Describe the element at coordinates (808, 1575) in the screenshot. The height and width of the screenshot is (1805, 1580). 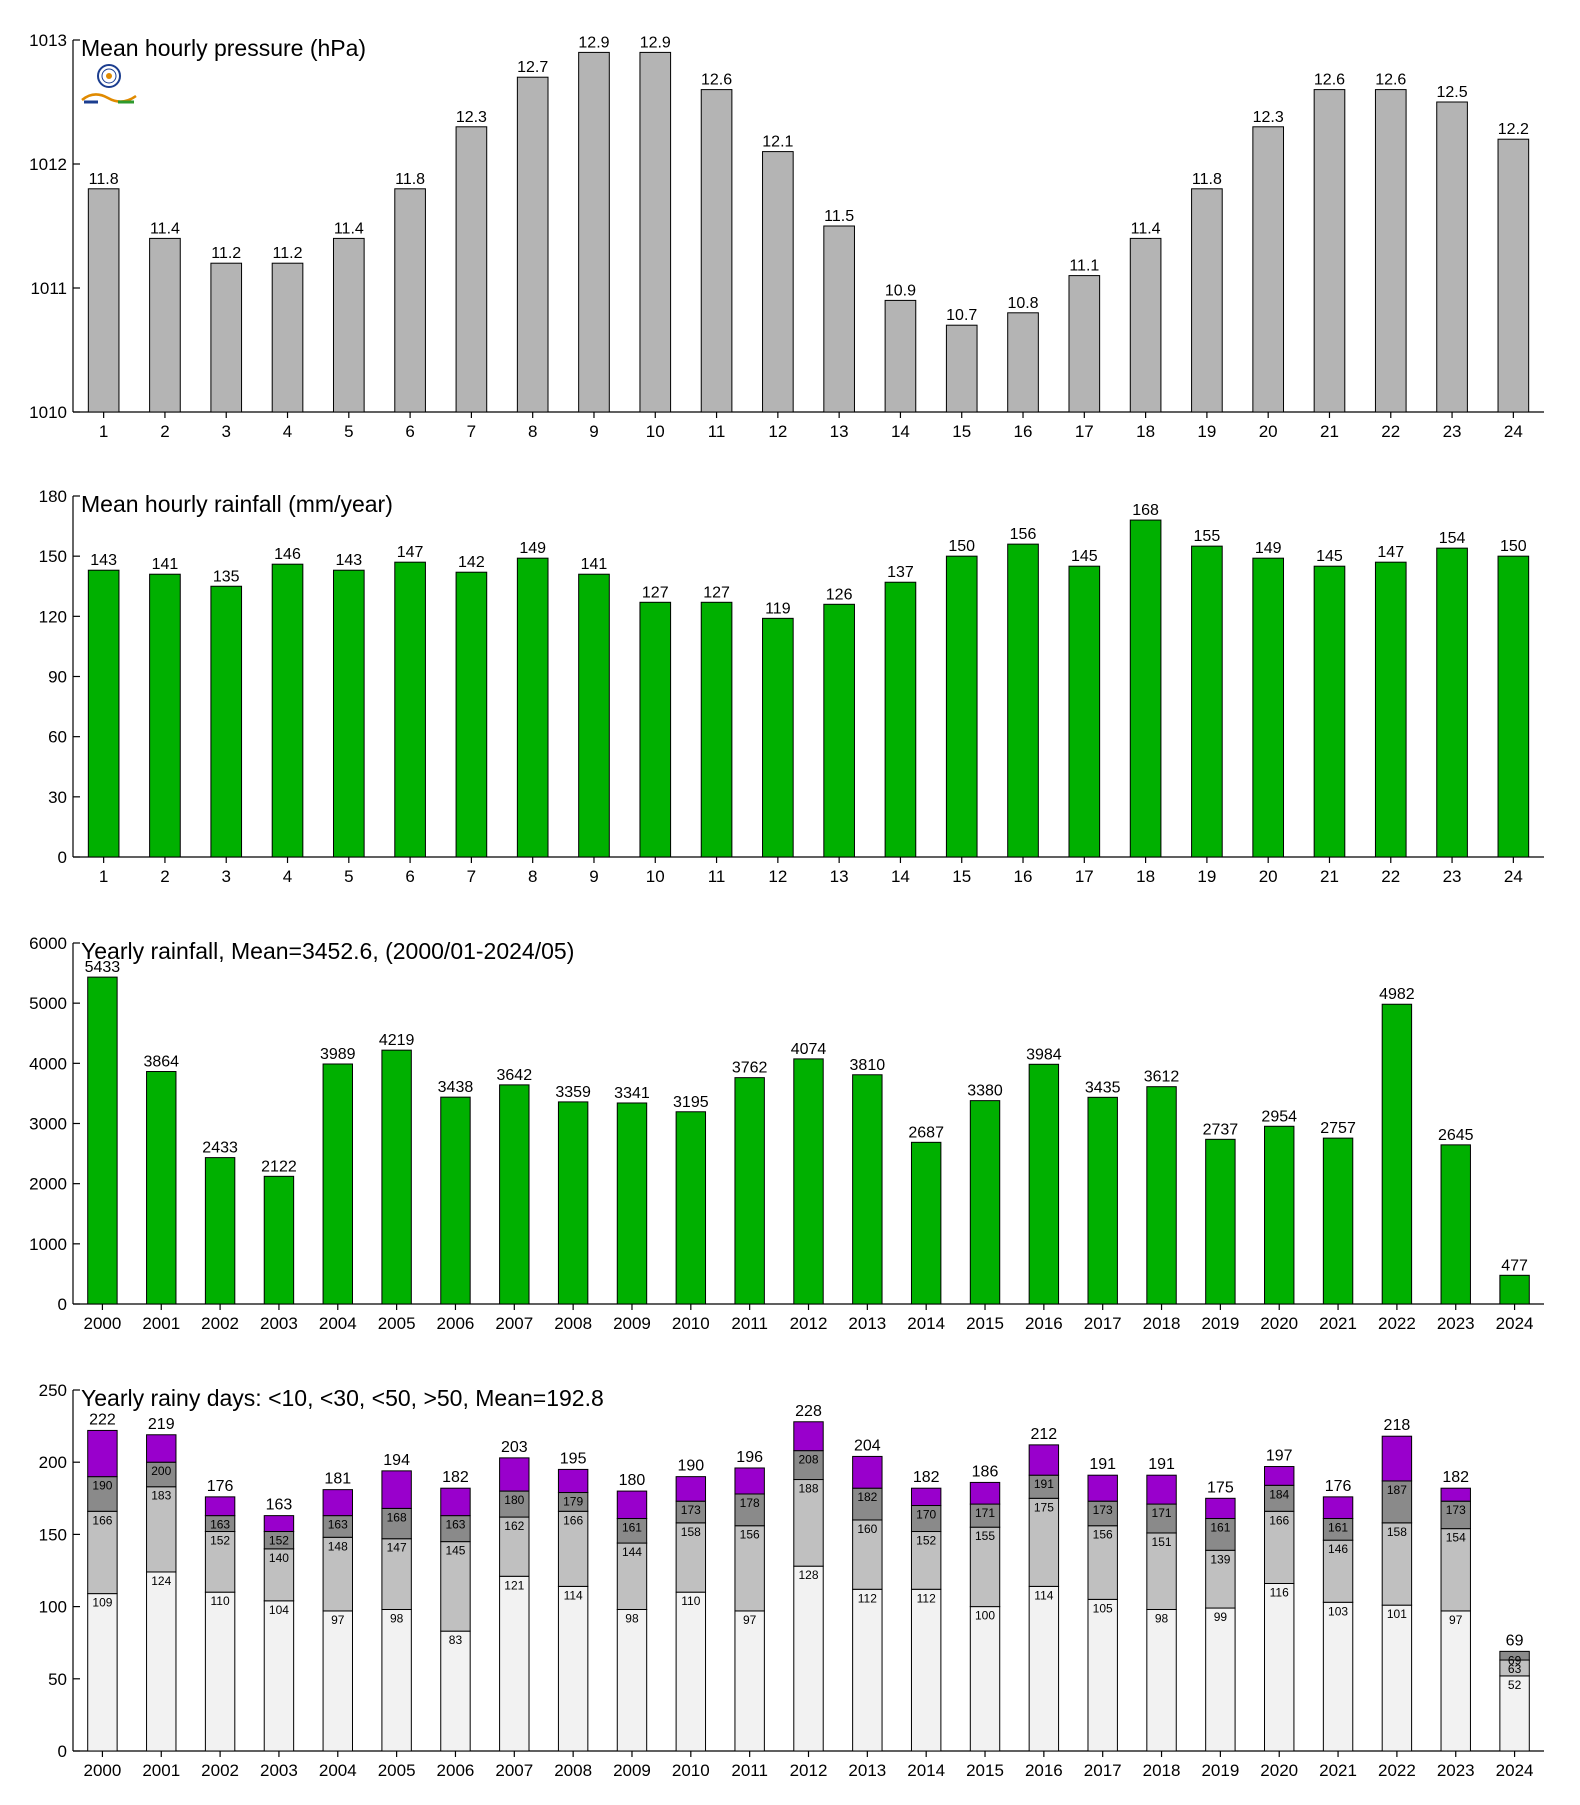
I see `segment-label: 128` at that location.